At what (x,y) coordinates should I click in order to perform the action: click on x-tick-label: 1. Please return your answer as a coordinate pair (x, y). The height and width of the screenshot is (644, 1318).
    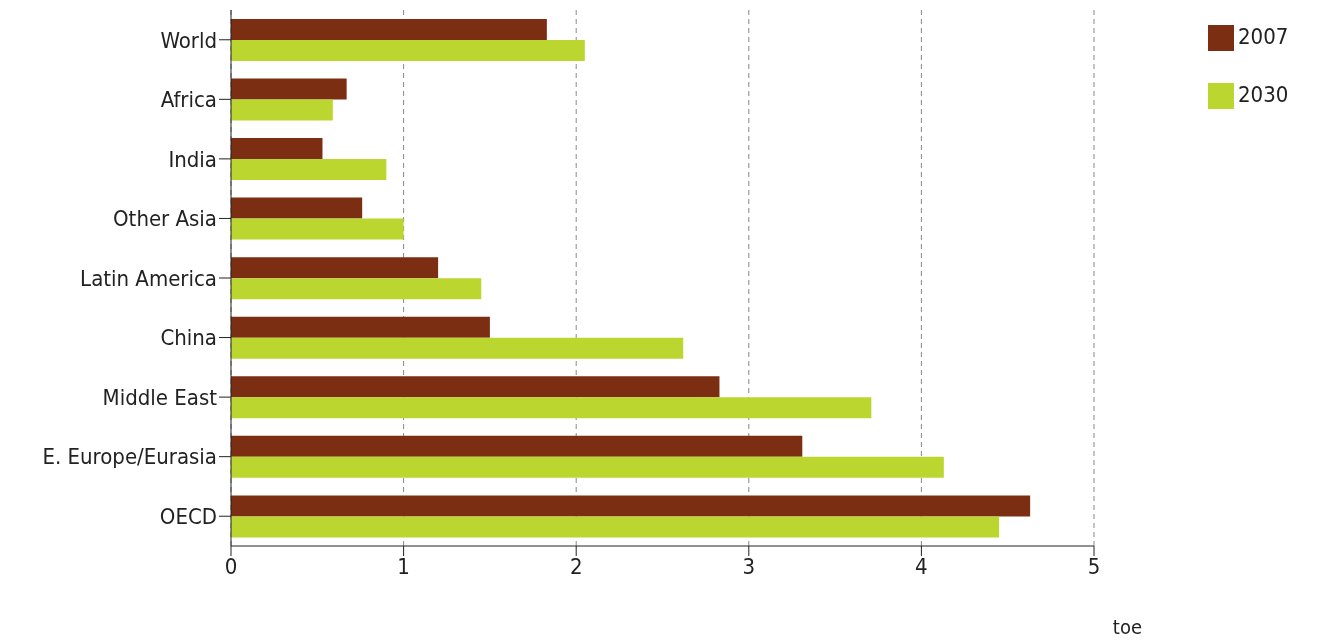
    Looking at the image, I should click on (403, 566).